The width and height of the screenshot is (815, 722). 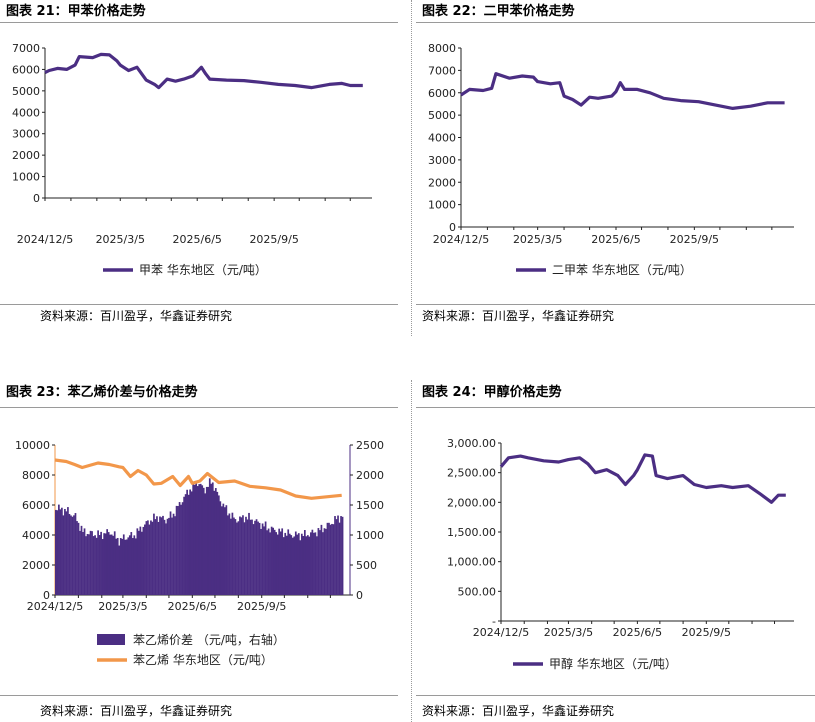 What do you see at coordinates (498, 11) in the screenshot?
I see `chart-title: 图表 22：二甲苯价格走势` at bounding box center [498, 11].